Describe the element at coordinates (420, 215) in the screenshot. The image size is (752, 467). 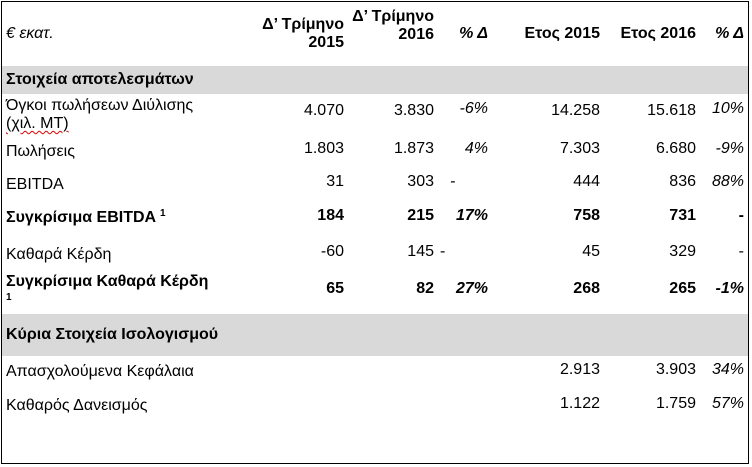
I see `cell-q4-2016: 215` at that location.